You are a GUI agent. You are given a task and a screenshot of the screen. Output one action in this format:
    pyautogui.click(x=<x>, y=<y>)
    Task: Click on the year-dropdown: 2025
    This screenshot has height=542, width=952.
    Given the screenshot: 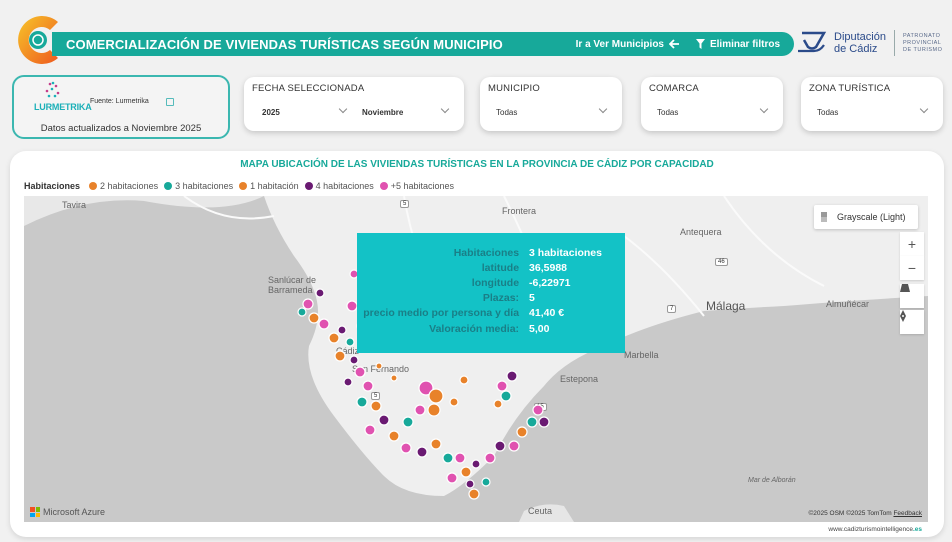 What is the action you would take?
    pyautogui.click(x=306, y=112)
    